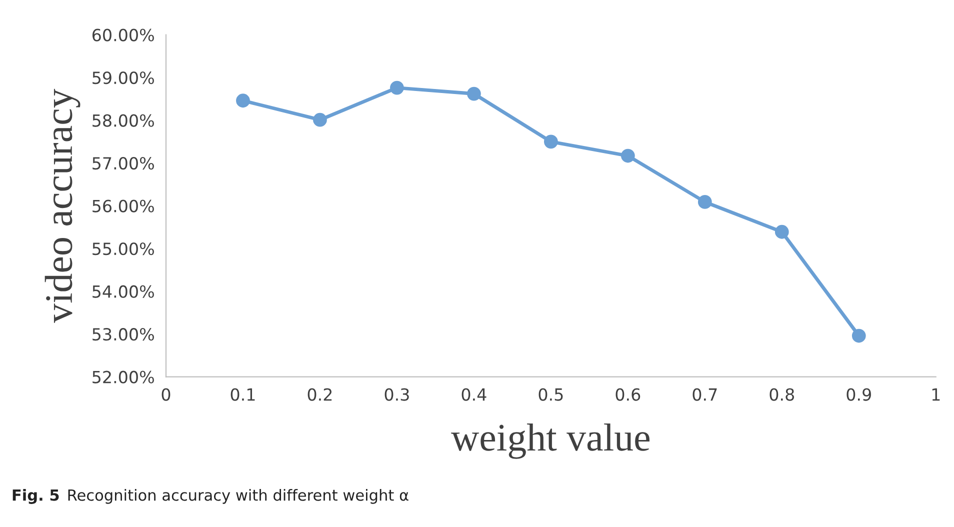 The width and height of the screenshot is (954, 527). I want to click on y-tick-label: 54.00%, so click(123, 291).